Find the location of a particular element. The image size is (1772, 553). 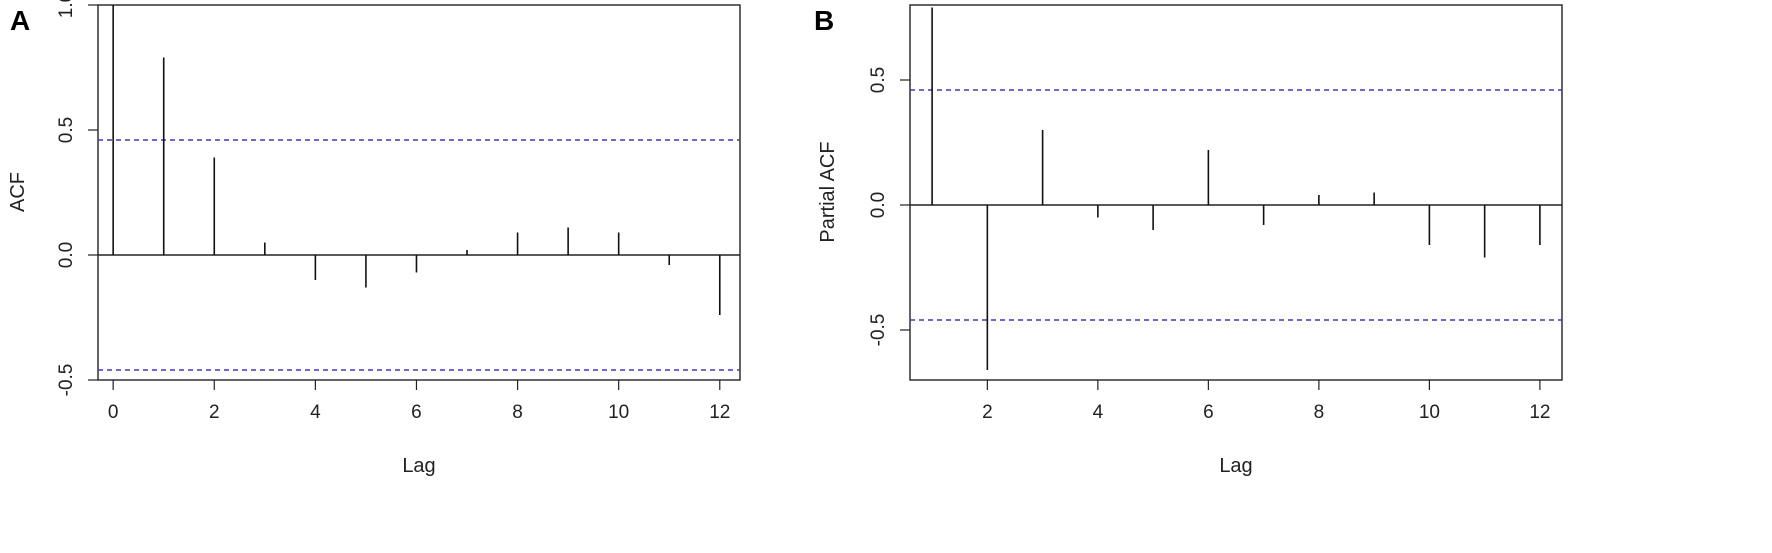

panel-letter: B is located at coordinates (824, 20).